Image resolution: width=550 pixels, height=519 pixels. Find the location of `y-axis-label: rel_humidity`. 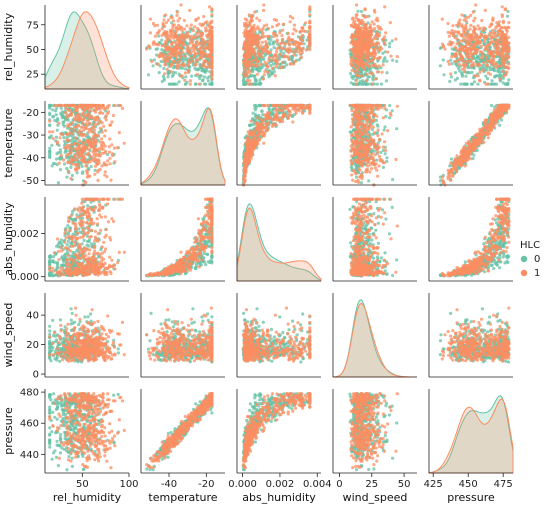

y-axis-label: rel_humidity is located at coordinates (8, 46).